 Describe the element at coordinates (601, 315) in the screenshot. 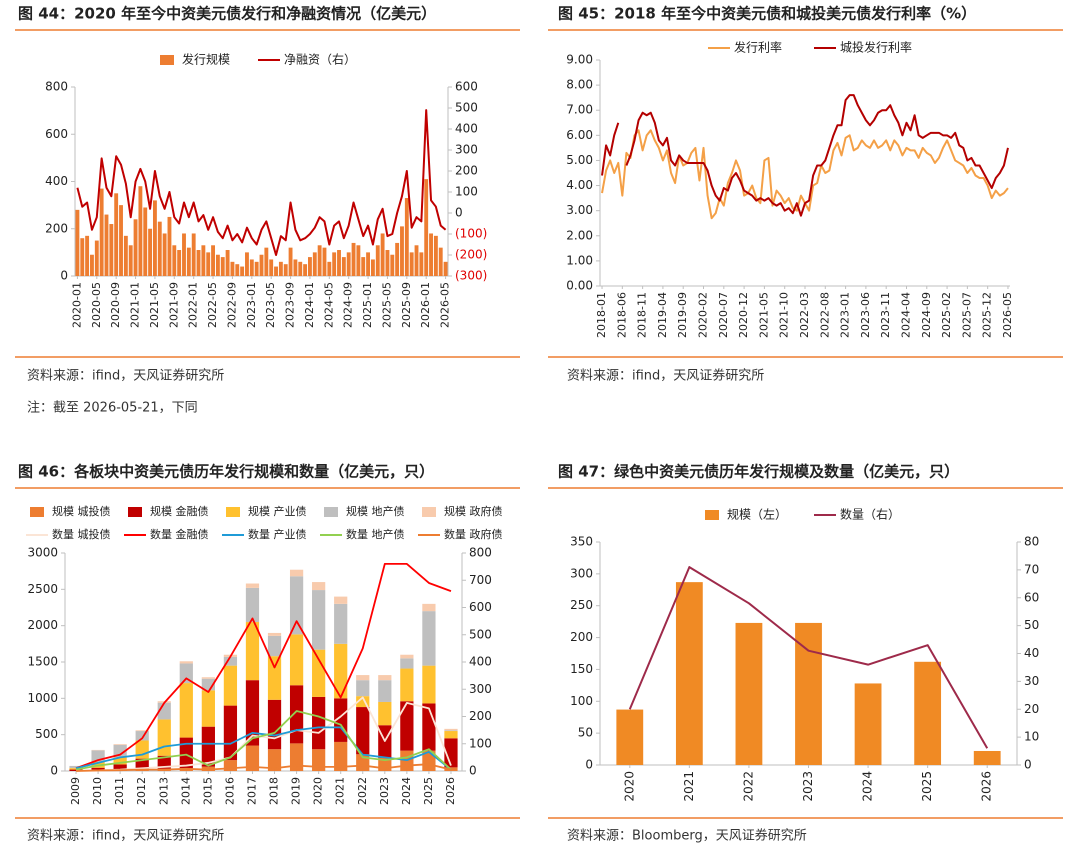

I see `x-tick-label: 2018-01` at that location.